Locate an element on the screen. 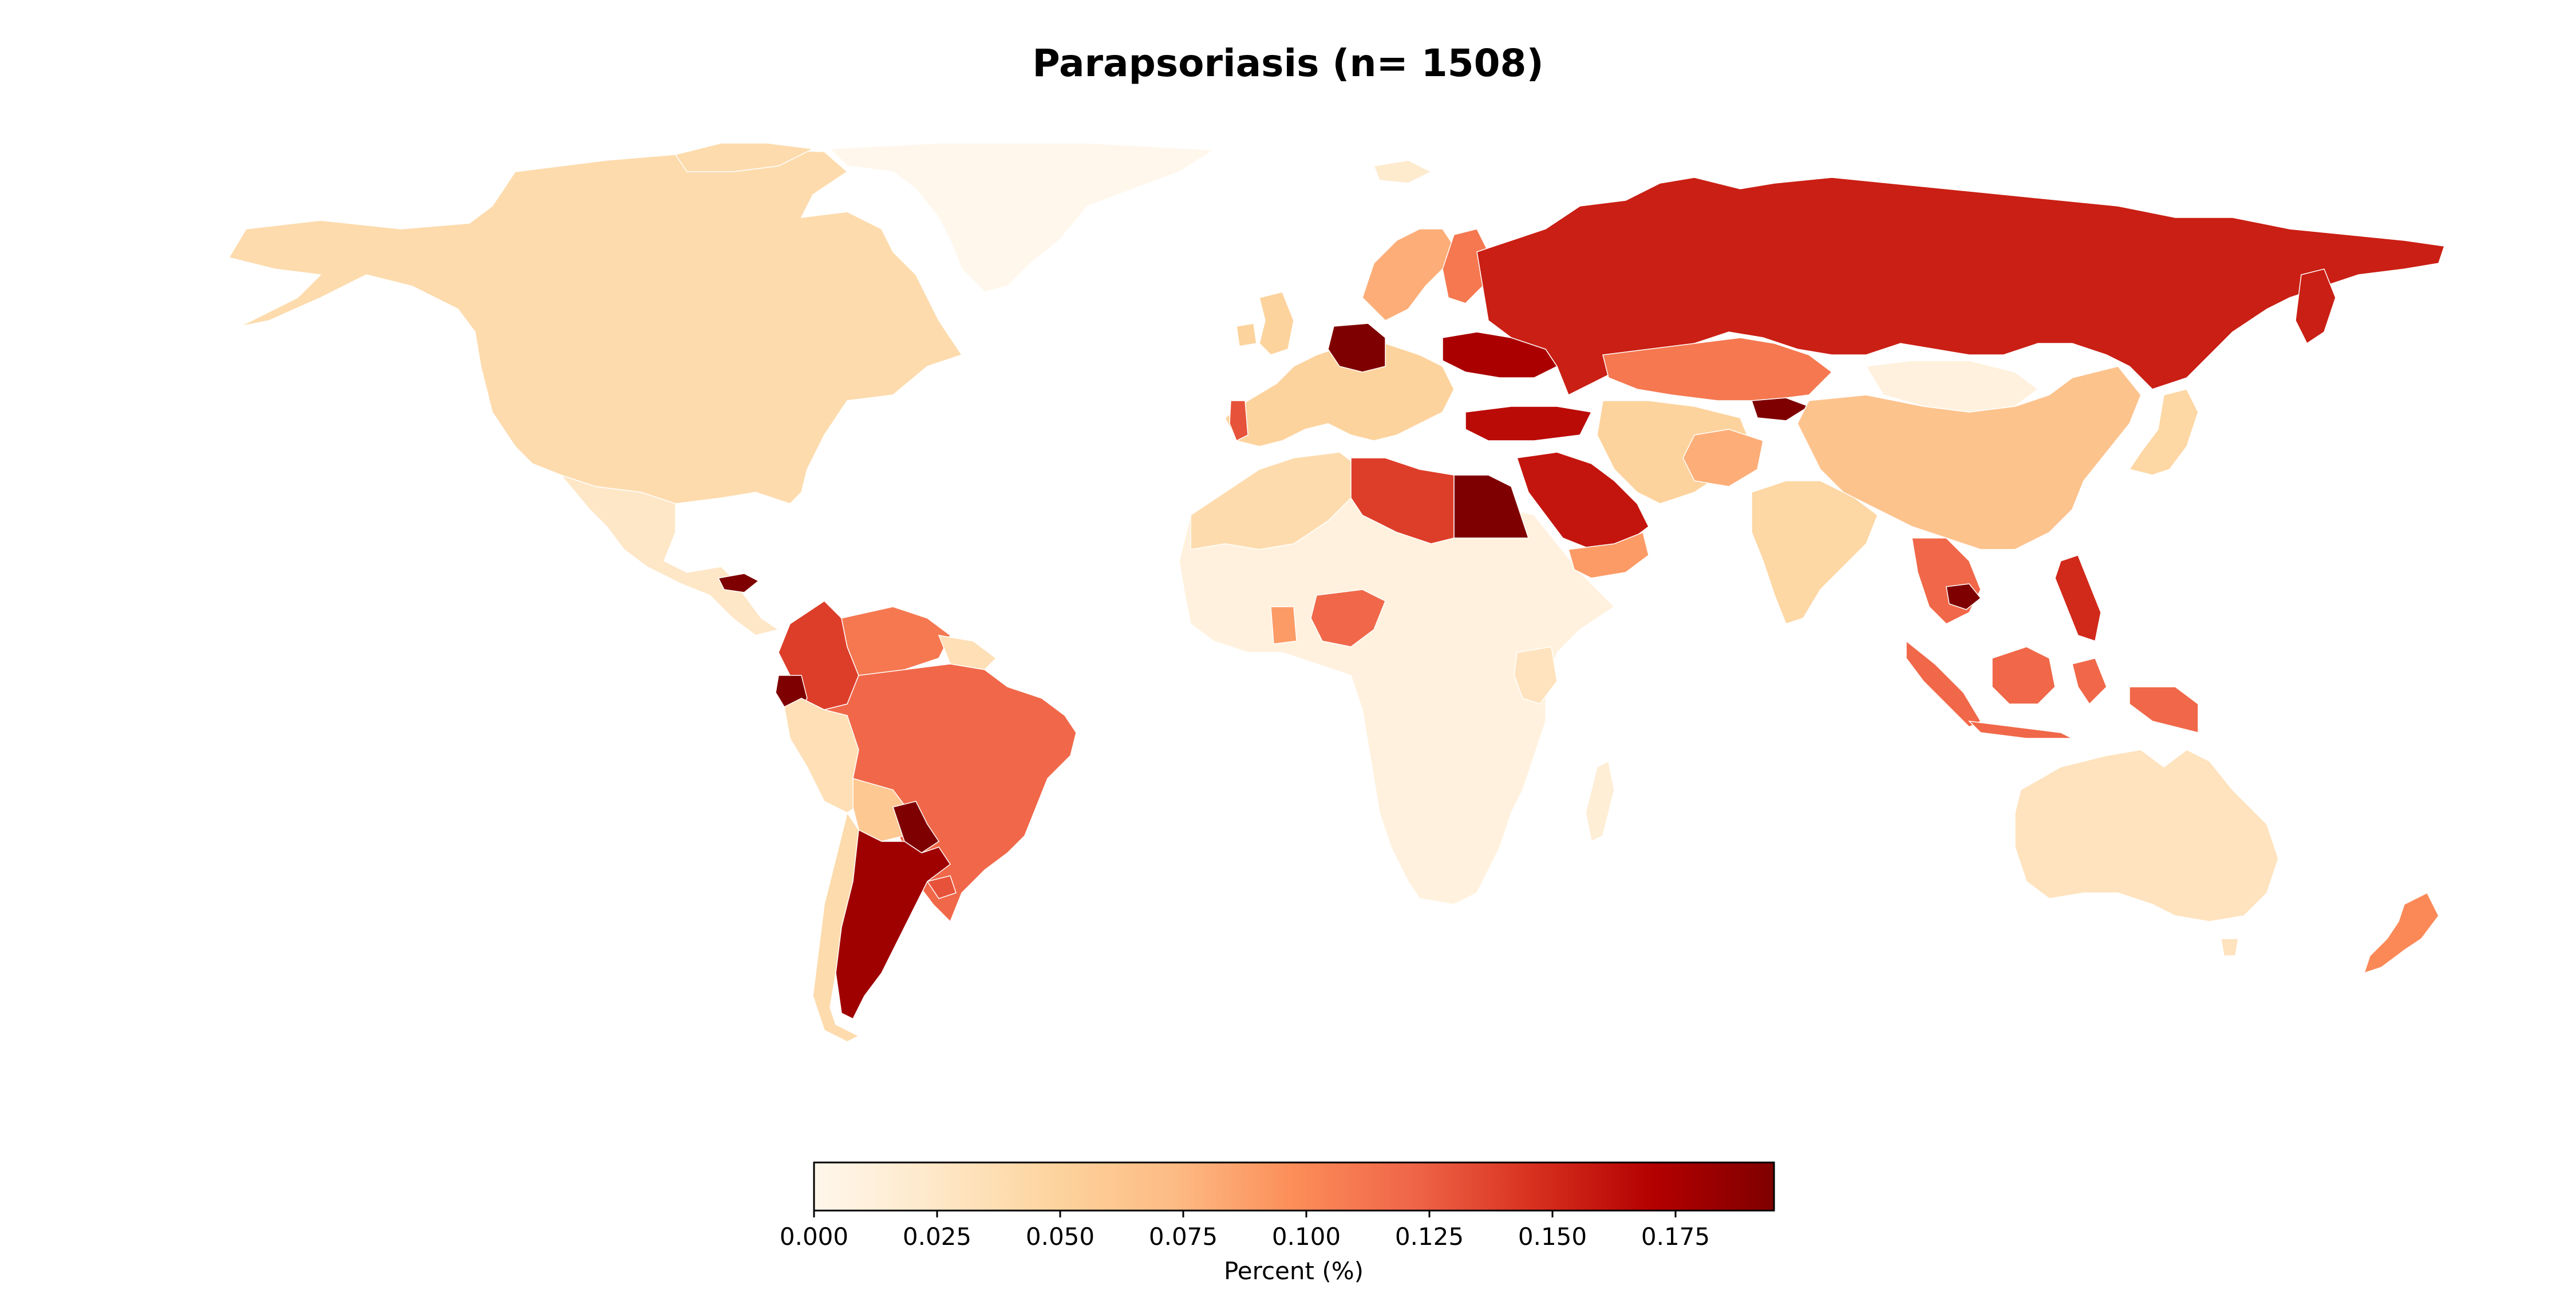 The width and height of the screenshot is (2576, 1305). region-kamchatka is located at coordinates (2315, 306).